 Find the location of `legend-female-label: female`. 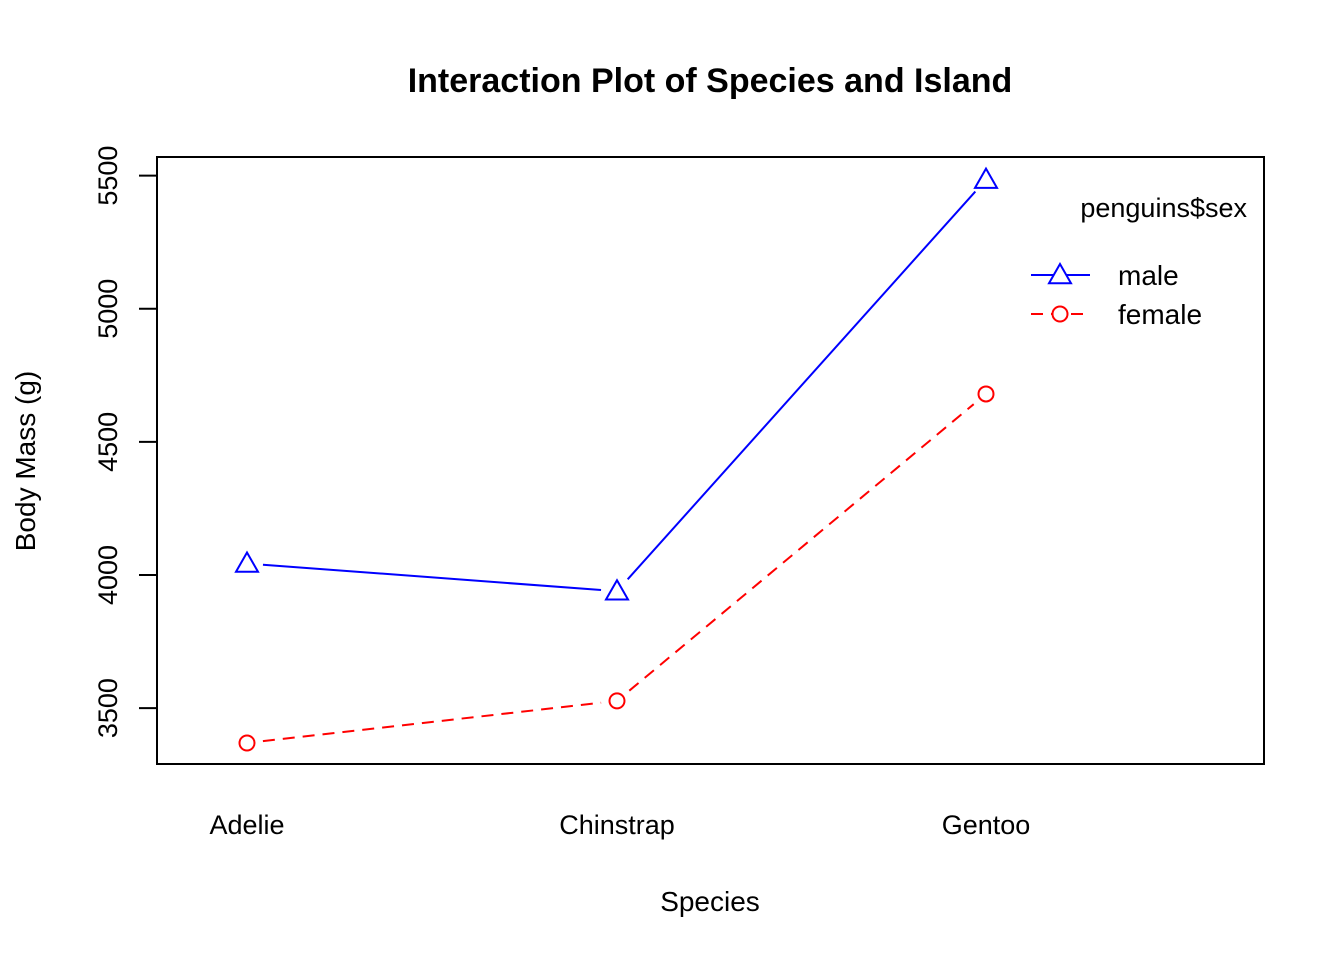

legend-female-label: female is located at coordinates (1160, 314).